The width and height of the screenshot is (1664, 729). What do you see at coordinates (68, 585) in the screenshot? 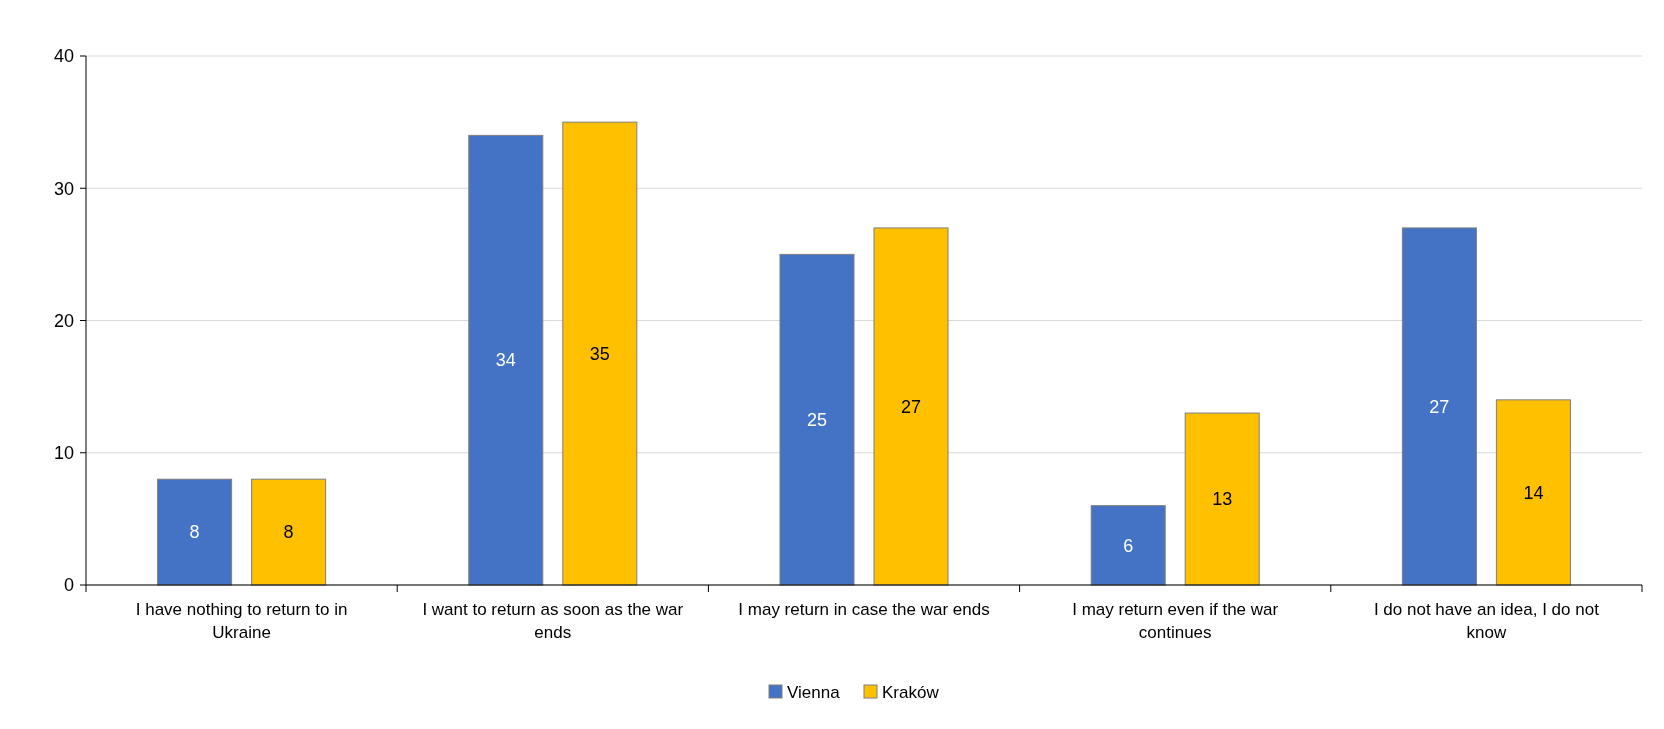
I see `y-tick-label: 0` at bounding box center [68, 585].